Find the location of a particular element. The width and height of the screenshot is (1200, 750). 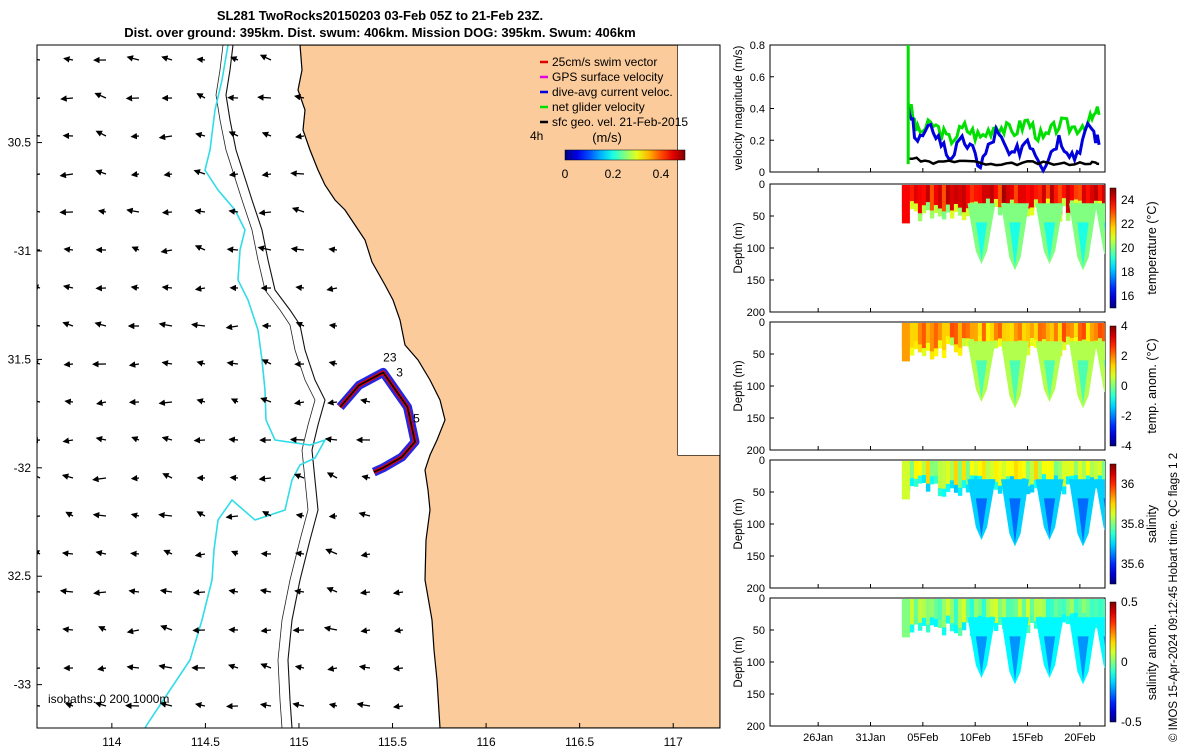

map-xtick-label: 115 is located at coordinates (298, 742).